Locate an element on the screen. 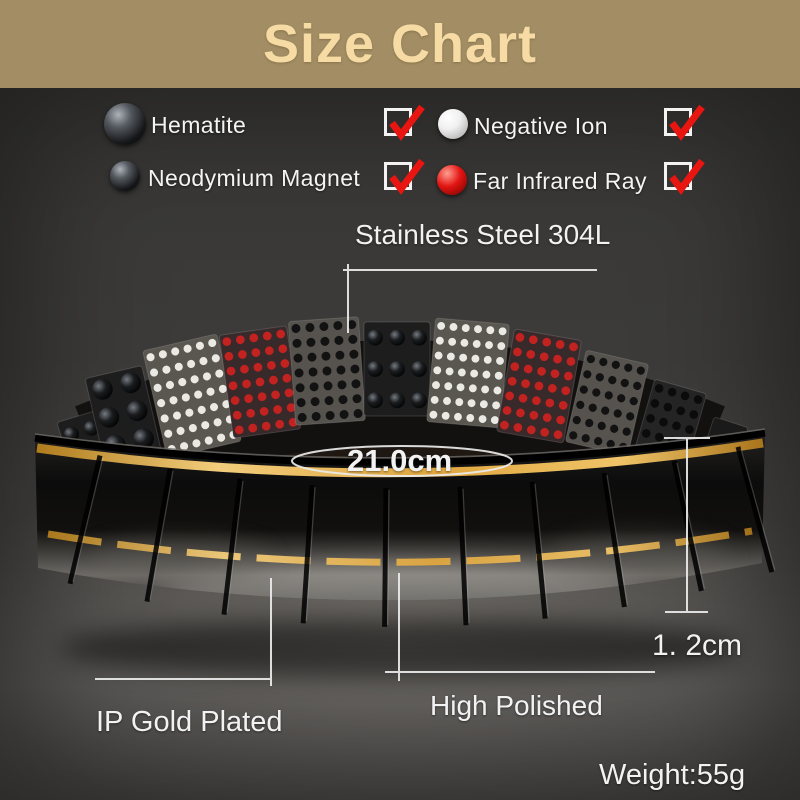 This screenshot has width=800, height=800. weight-value: Weight:55g is located at coordinates (672, 775).